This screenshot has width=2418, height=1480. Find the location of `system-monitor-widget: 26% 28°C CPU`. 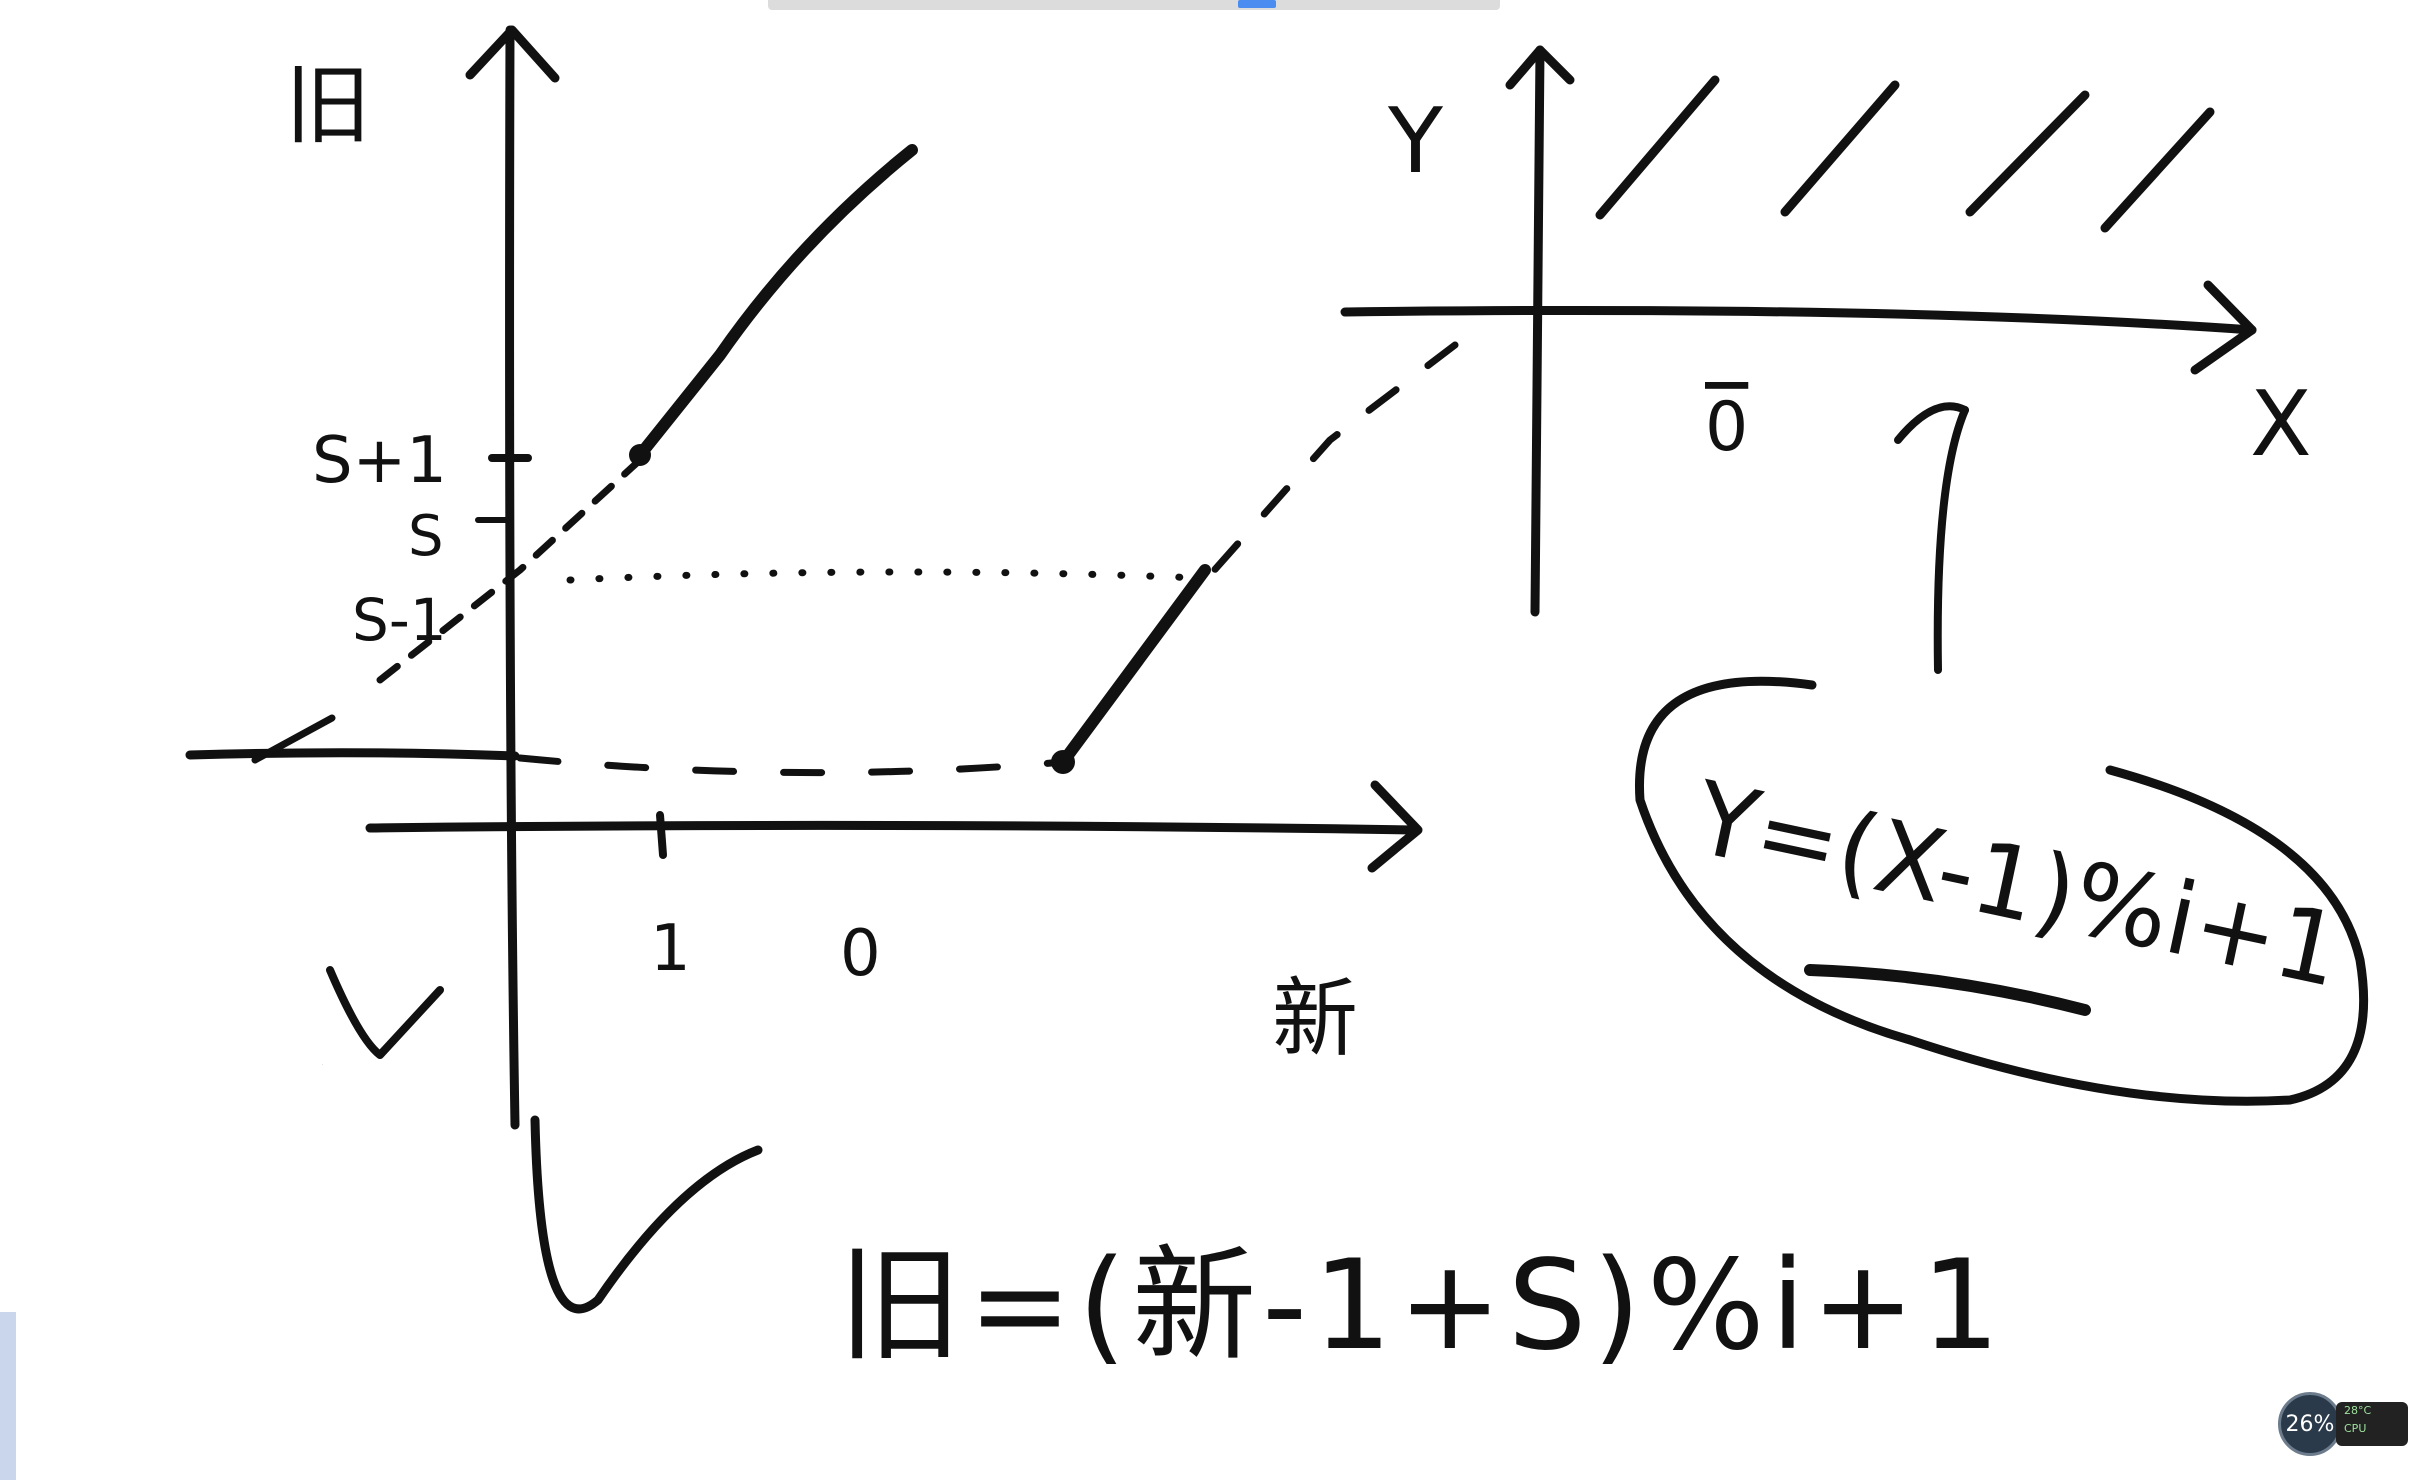

system-monitor-widget: 26% 28°C CPU is located at coordinates (2343, 1424).